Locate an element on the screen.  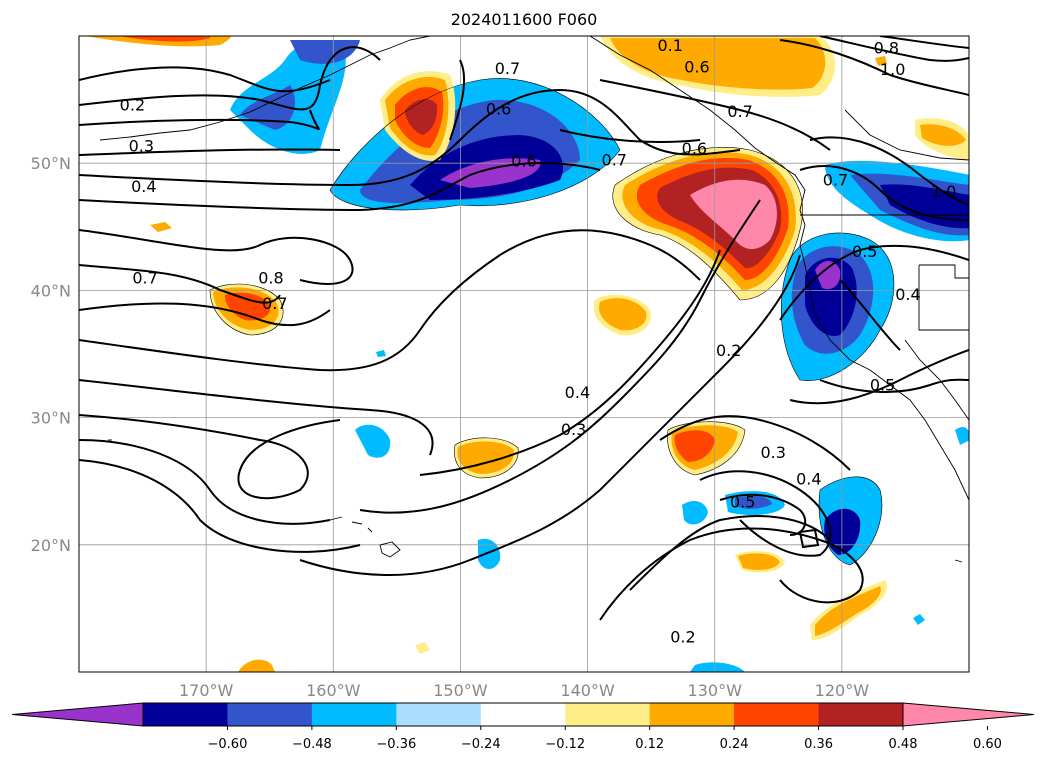
contour-07-north is located at coordinates (924, 42).